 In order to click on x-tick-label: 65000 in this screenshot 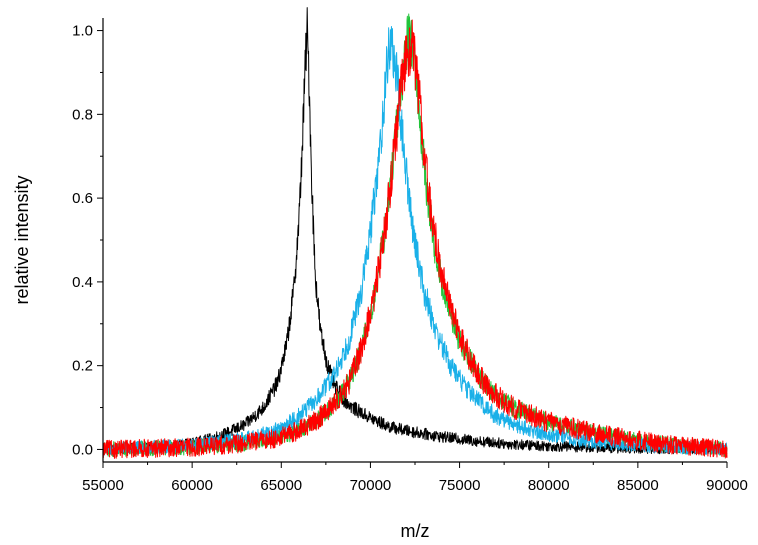, I will do `click(281, 485)`.